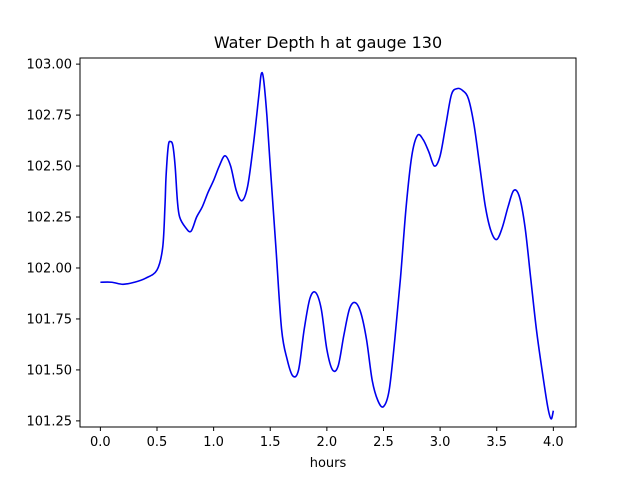  What do you see at coordinates (50, 65) in the screenshot?
I see `y-tick-label: 103.00` at bounding box center [50, 65].